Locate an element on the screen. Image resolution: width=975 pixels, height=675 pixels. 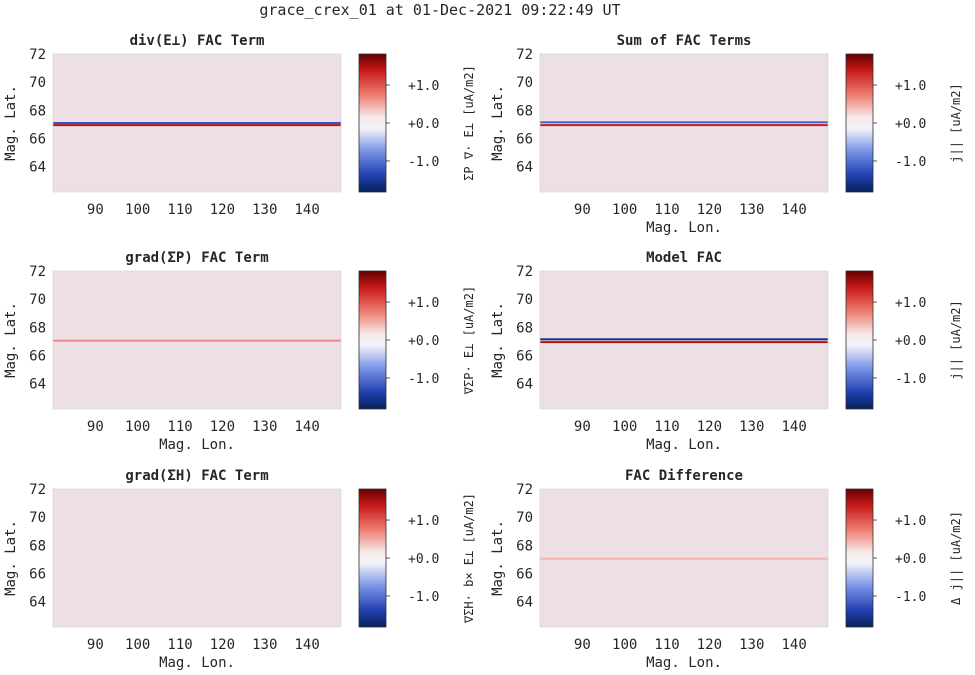
panel-title: FAC Difference is located at coordinates (684, 476).